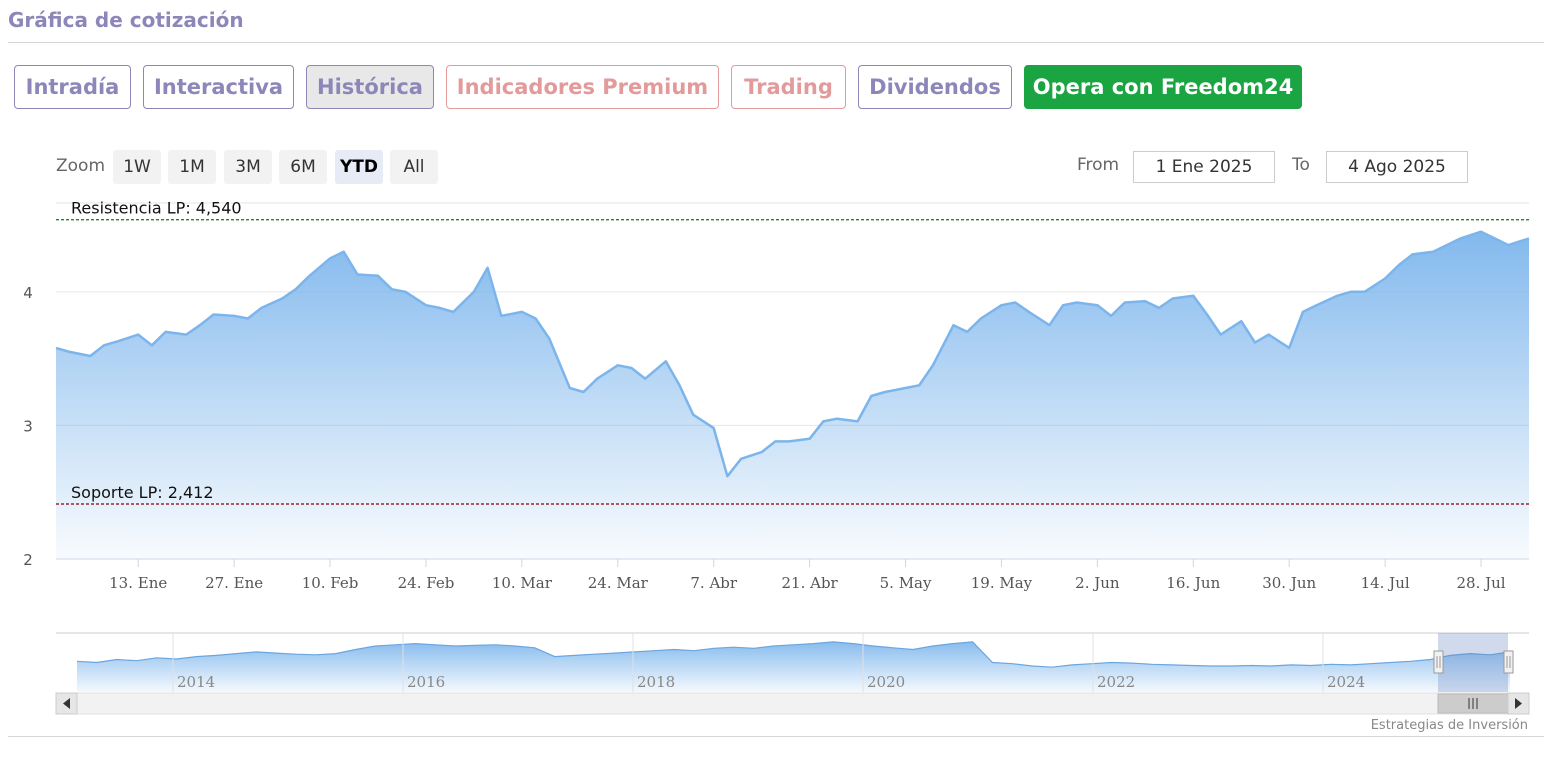  I want to click on arrow-left-icon, so click(66, 703).